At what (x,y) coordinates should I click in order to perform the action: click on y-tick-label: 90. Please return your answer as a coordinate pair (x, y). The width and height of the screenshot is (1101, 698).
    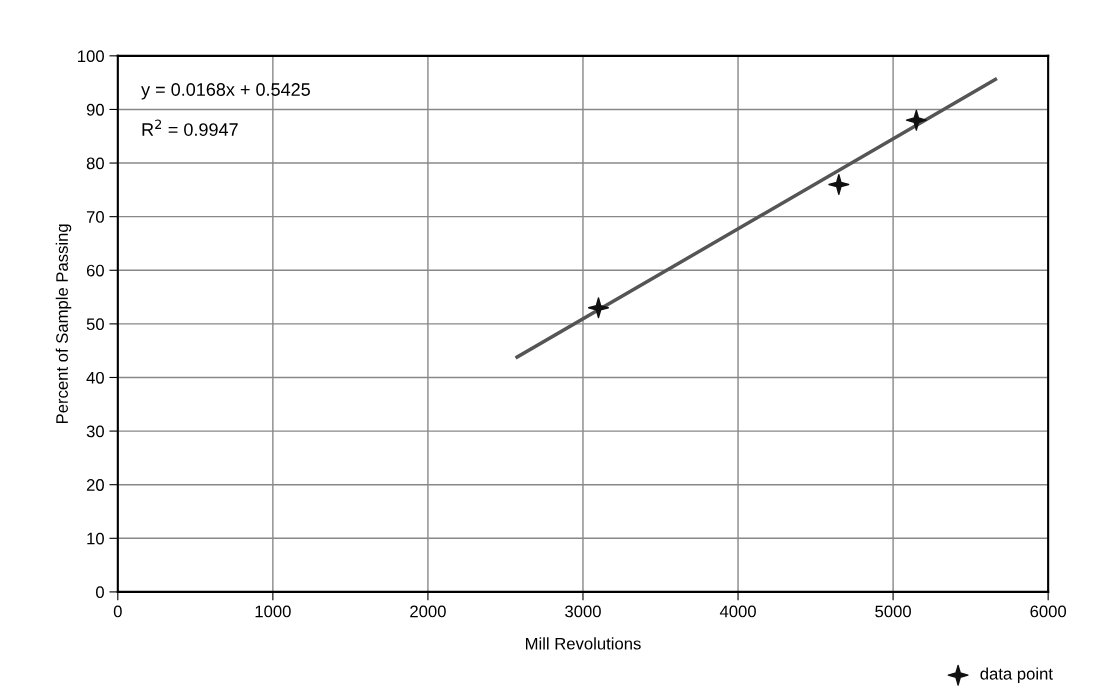
    Looking at the image, I should click on (95, 109).